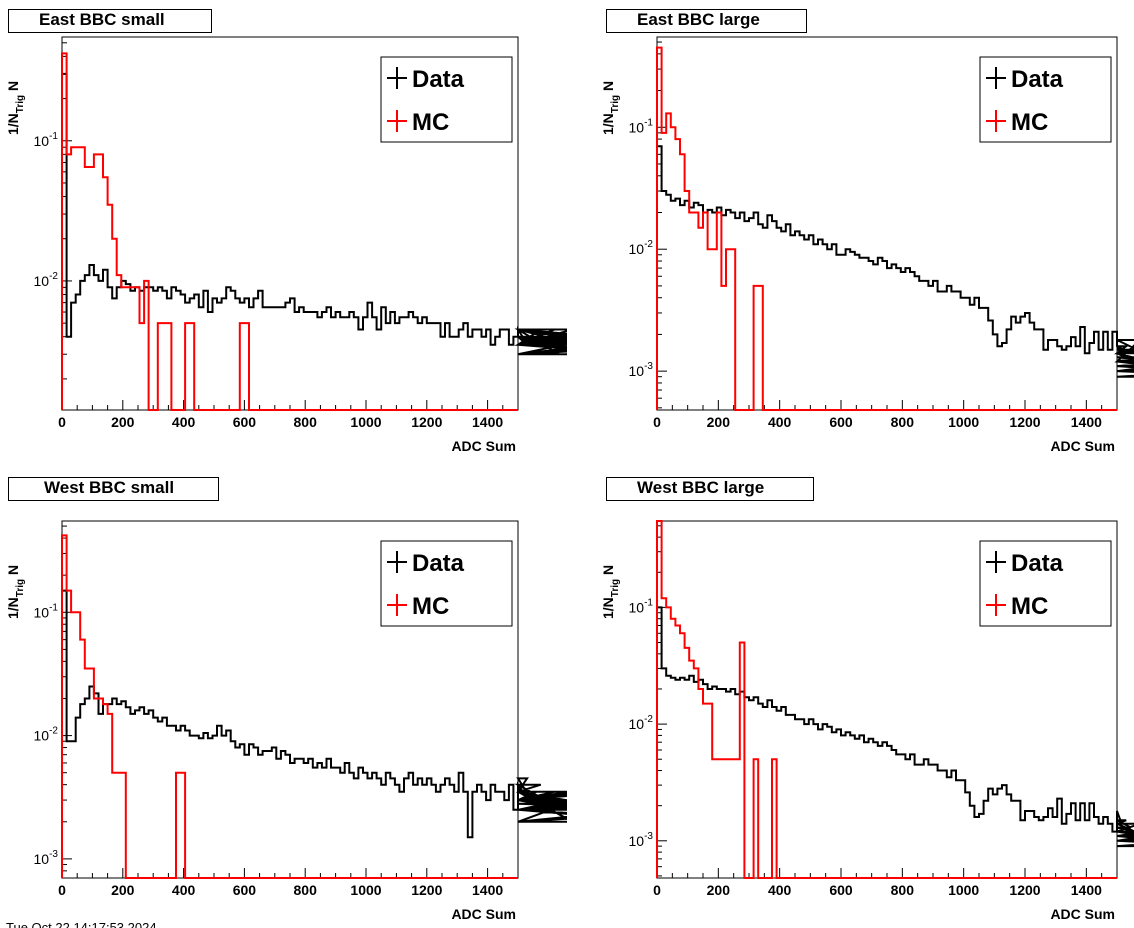 This screenshot has width=1134, height=928. What do you see at coordinates (706, 21) in the screenshot?
I see `chart-title: East BBC large` at bounding box center [706, 21].